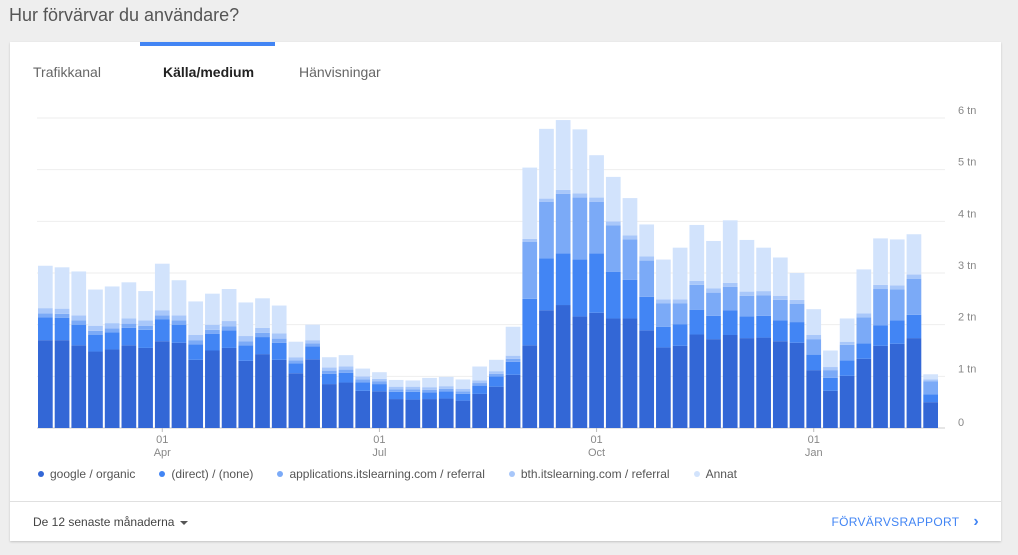 This screenshot has width=1018, height=555. Describe the element at coordinates (111, 522) in the screenshot. I see `period-selector: De 12 senaste månaderna` at that location.